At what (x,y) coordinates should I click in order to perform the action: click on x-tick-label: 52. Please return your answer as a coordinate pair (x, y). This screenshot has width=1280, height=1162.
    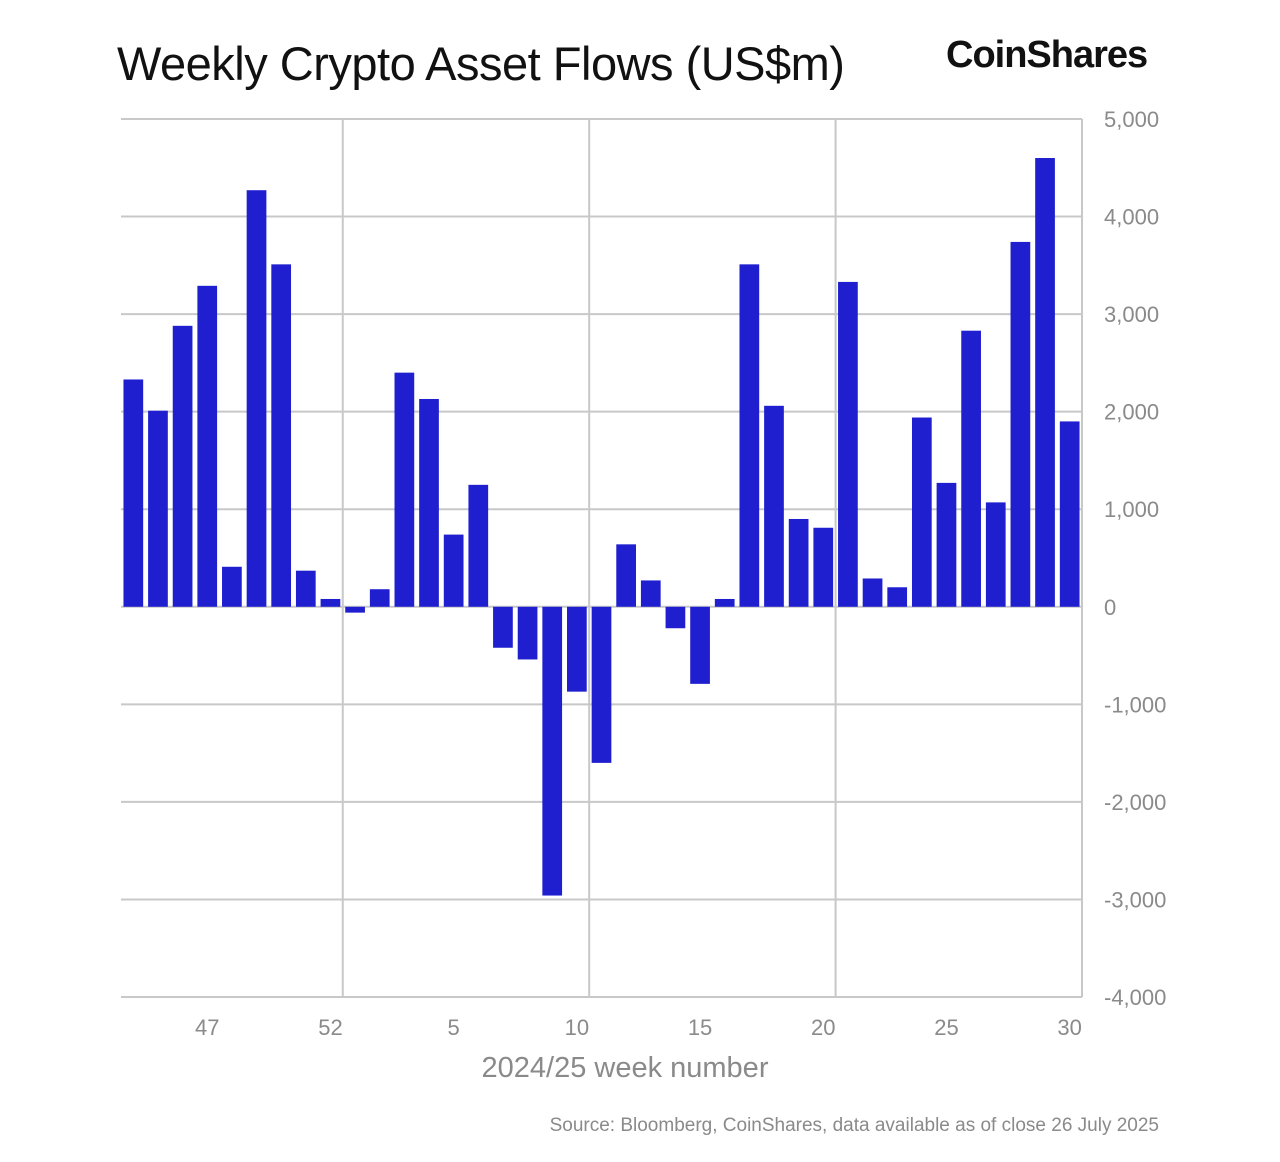
    Looking at the image, I should click on (330, 1027).